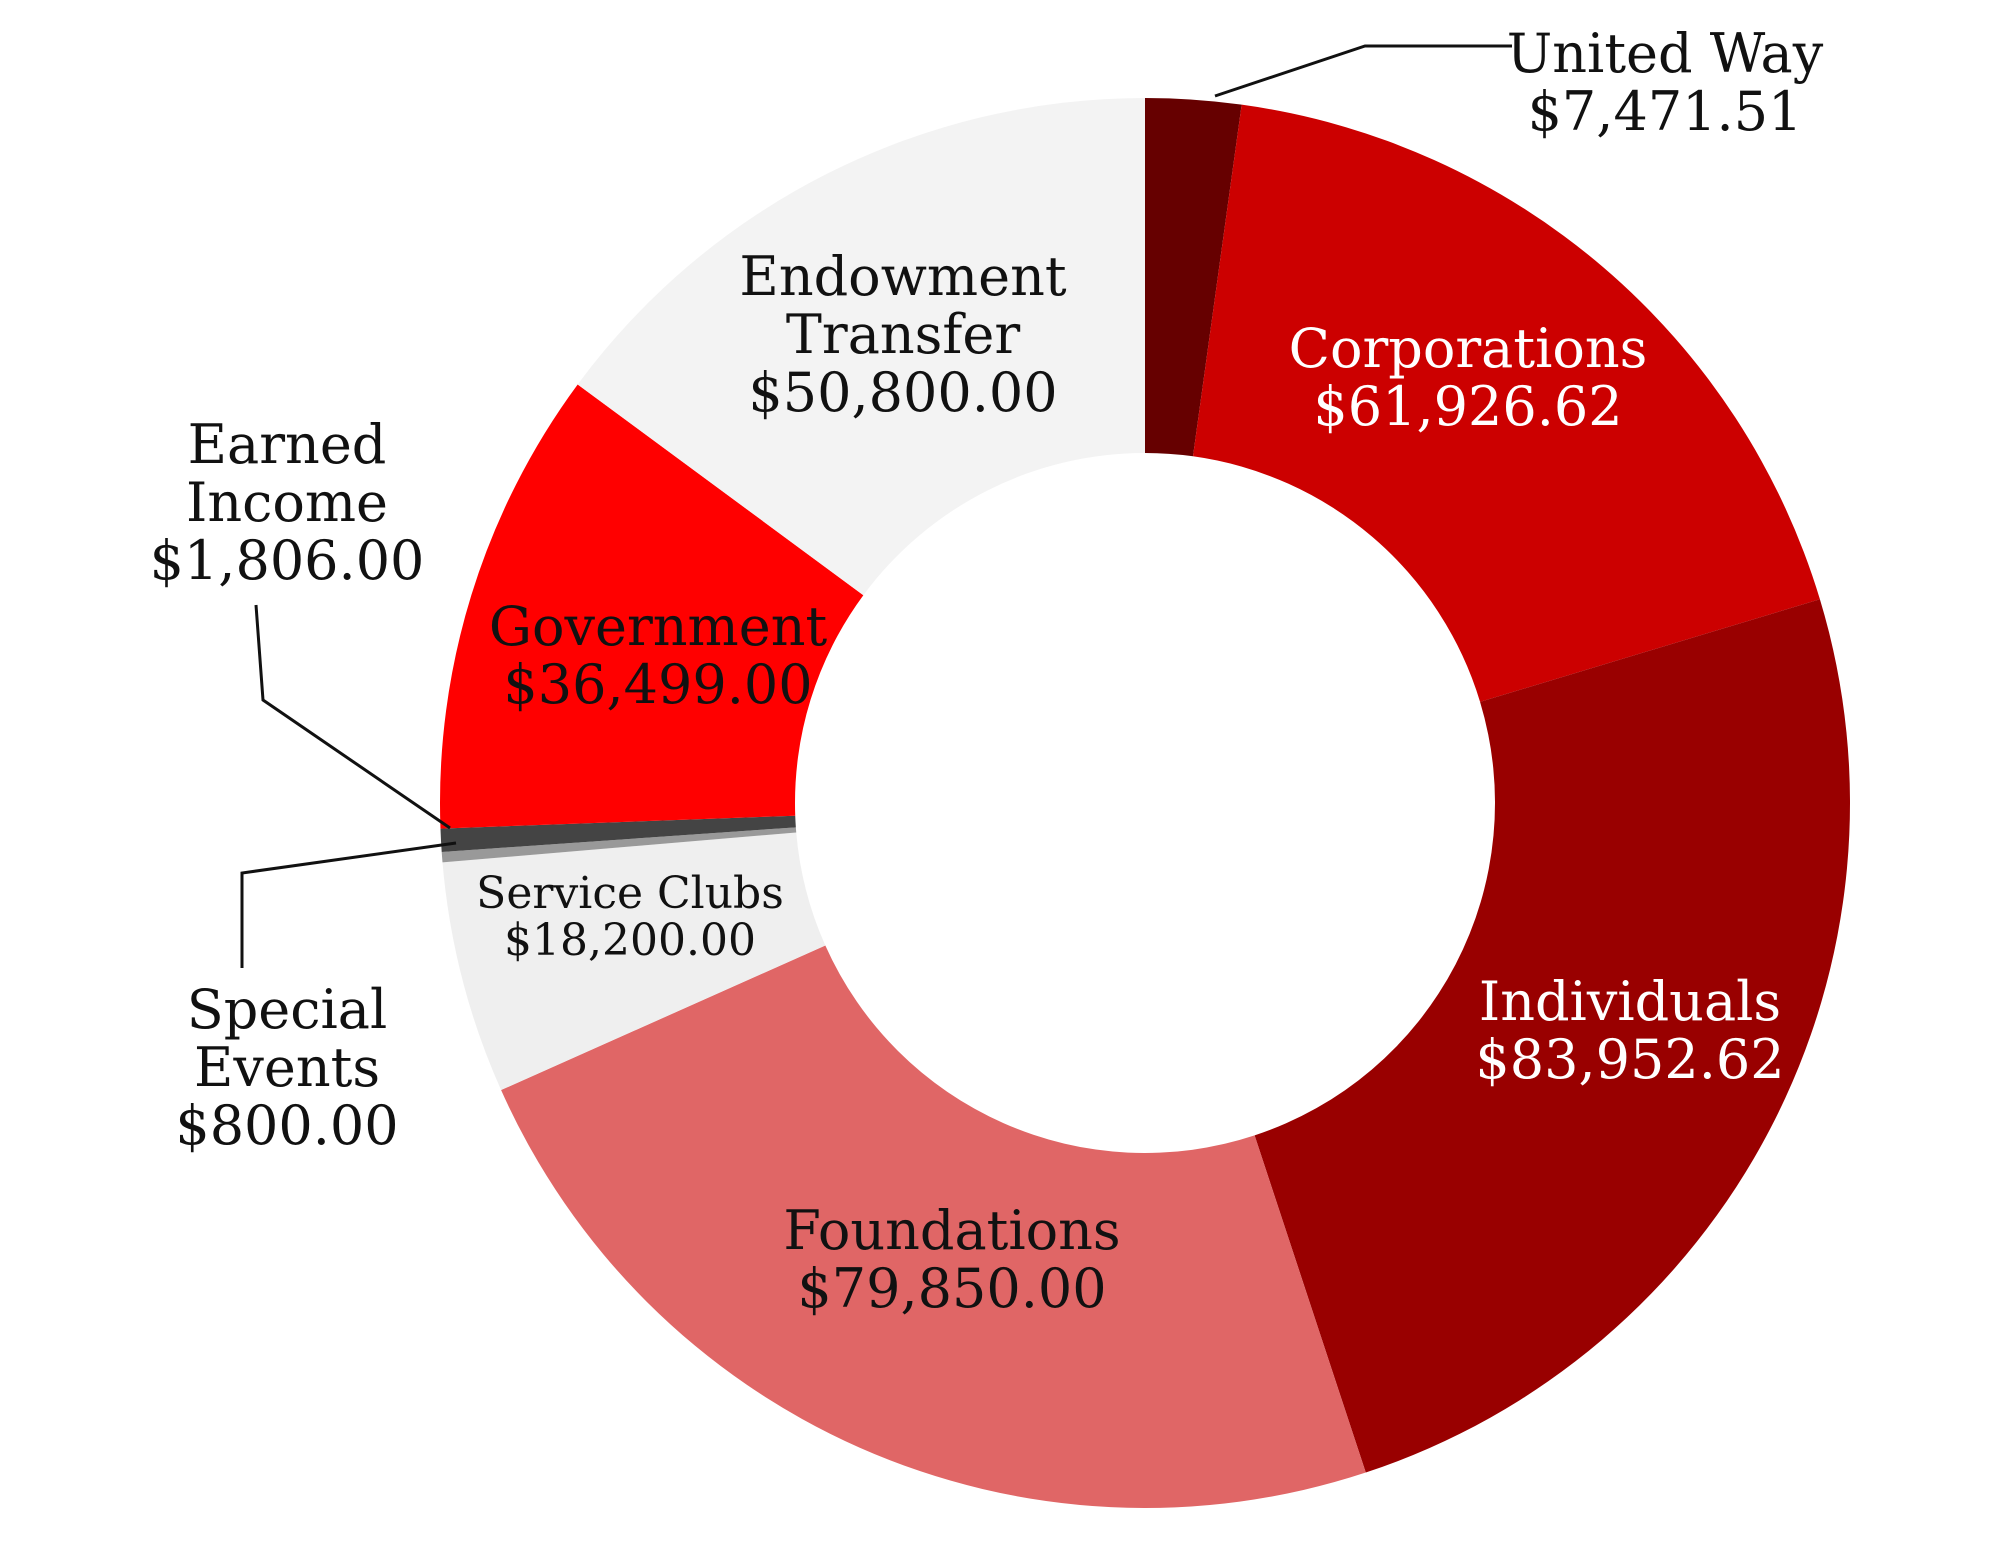 The image size is (2000, 1545). What do you see at coordinates (286, 1067) in the screenshot?
I see `label-special-events: Special Events $800.00` at bounding box center [286, 1067].